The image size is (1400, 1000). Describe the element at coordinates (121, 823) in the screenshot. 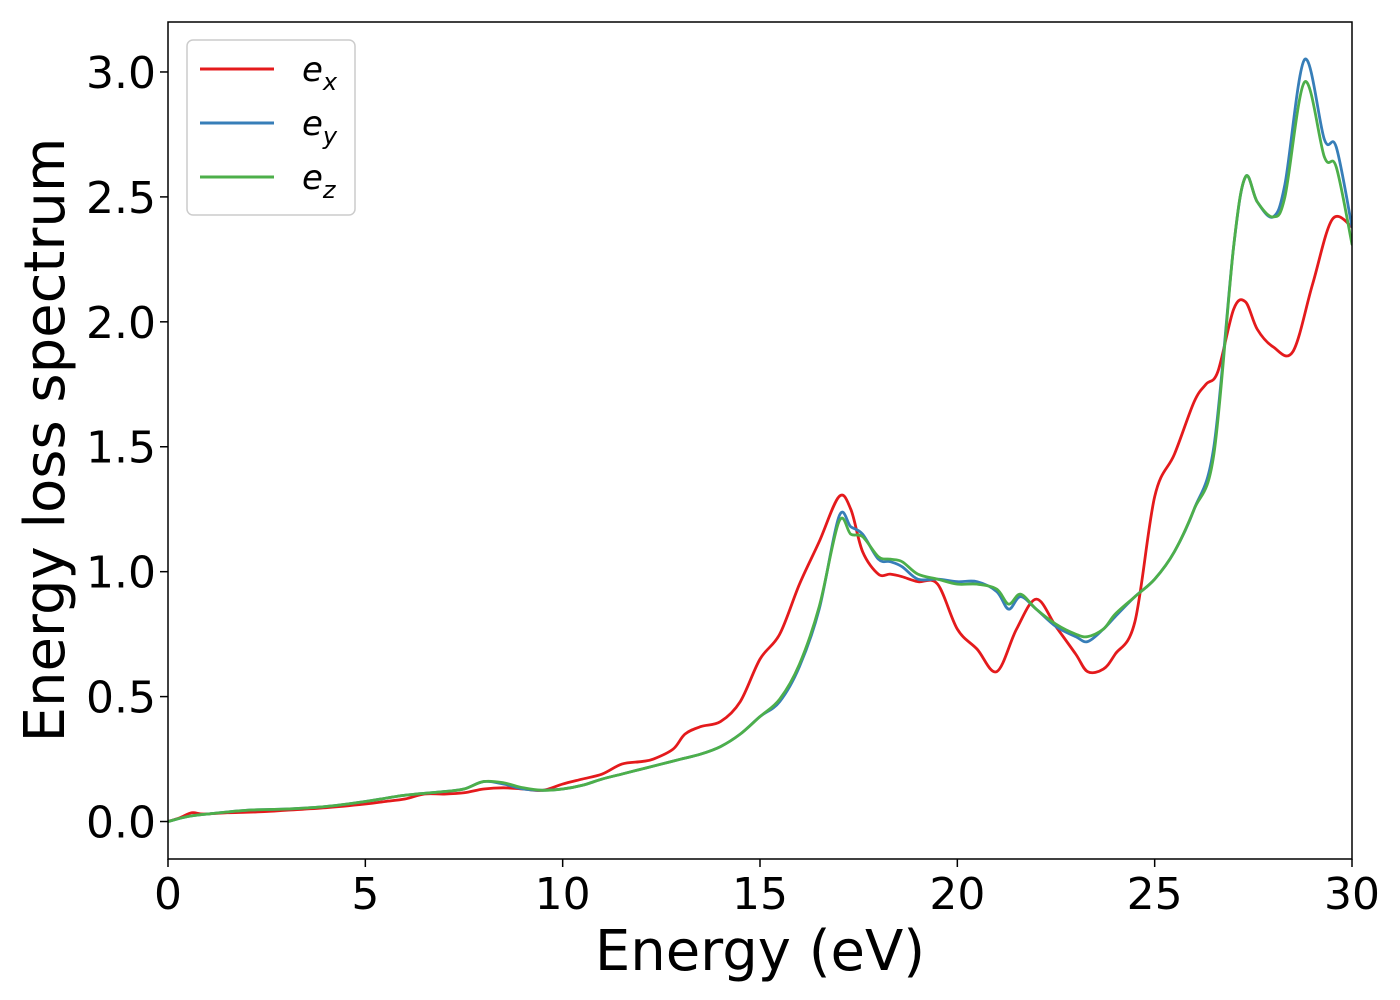

I see `y-tick-label: 0.0` at that location.